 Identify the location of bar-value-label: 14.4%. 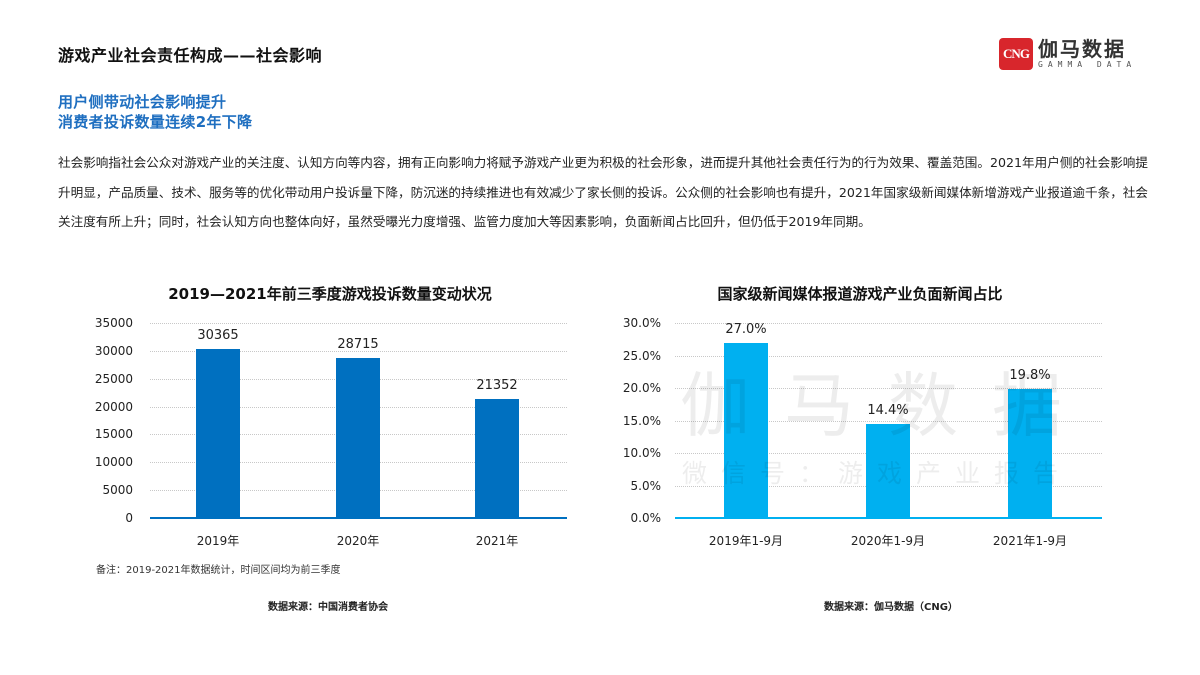
(888, 411).